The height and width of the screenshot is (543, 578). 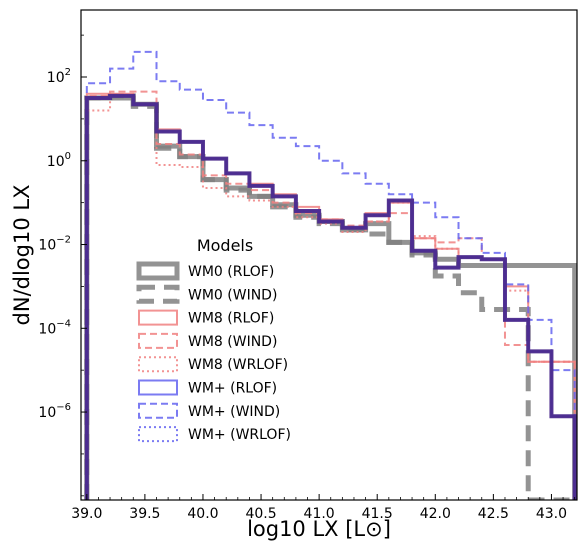 What do you see at coordinates (54, 244) in the screenshot?
I see `y-tick-label: 10⁻²` at bounding box center [54, 244].